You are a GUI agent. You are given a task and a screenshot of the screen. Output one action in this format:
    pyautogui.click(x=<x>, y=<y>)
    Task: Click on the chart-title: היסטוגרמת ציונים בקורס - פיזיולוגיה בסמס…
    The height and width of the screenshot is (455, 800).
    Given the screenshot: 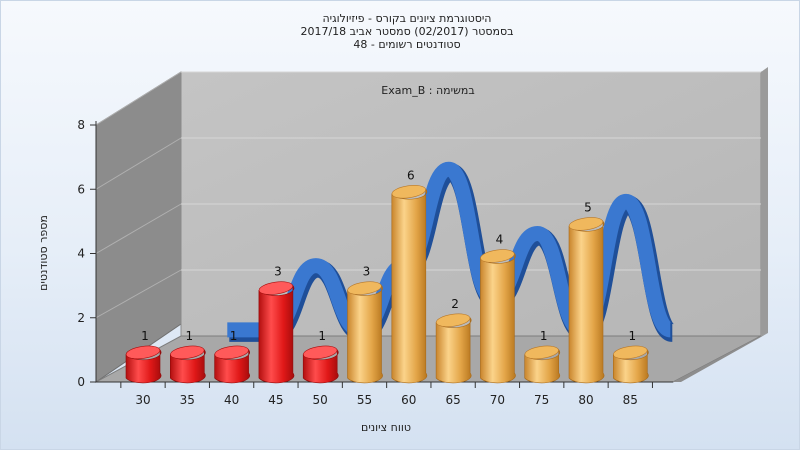 What is the action you would take?
    pyautogui.click(x=406, y=31)
    